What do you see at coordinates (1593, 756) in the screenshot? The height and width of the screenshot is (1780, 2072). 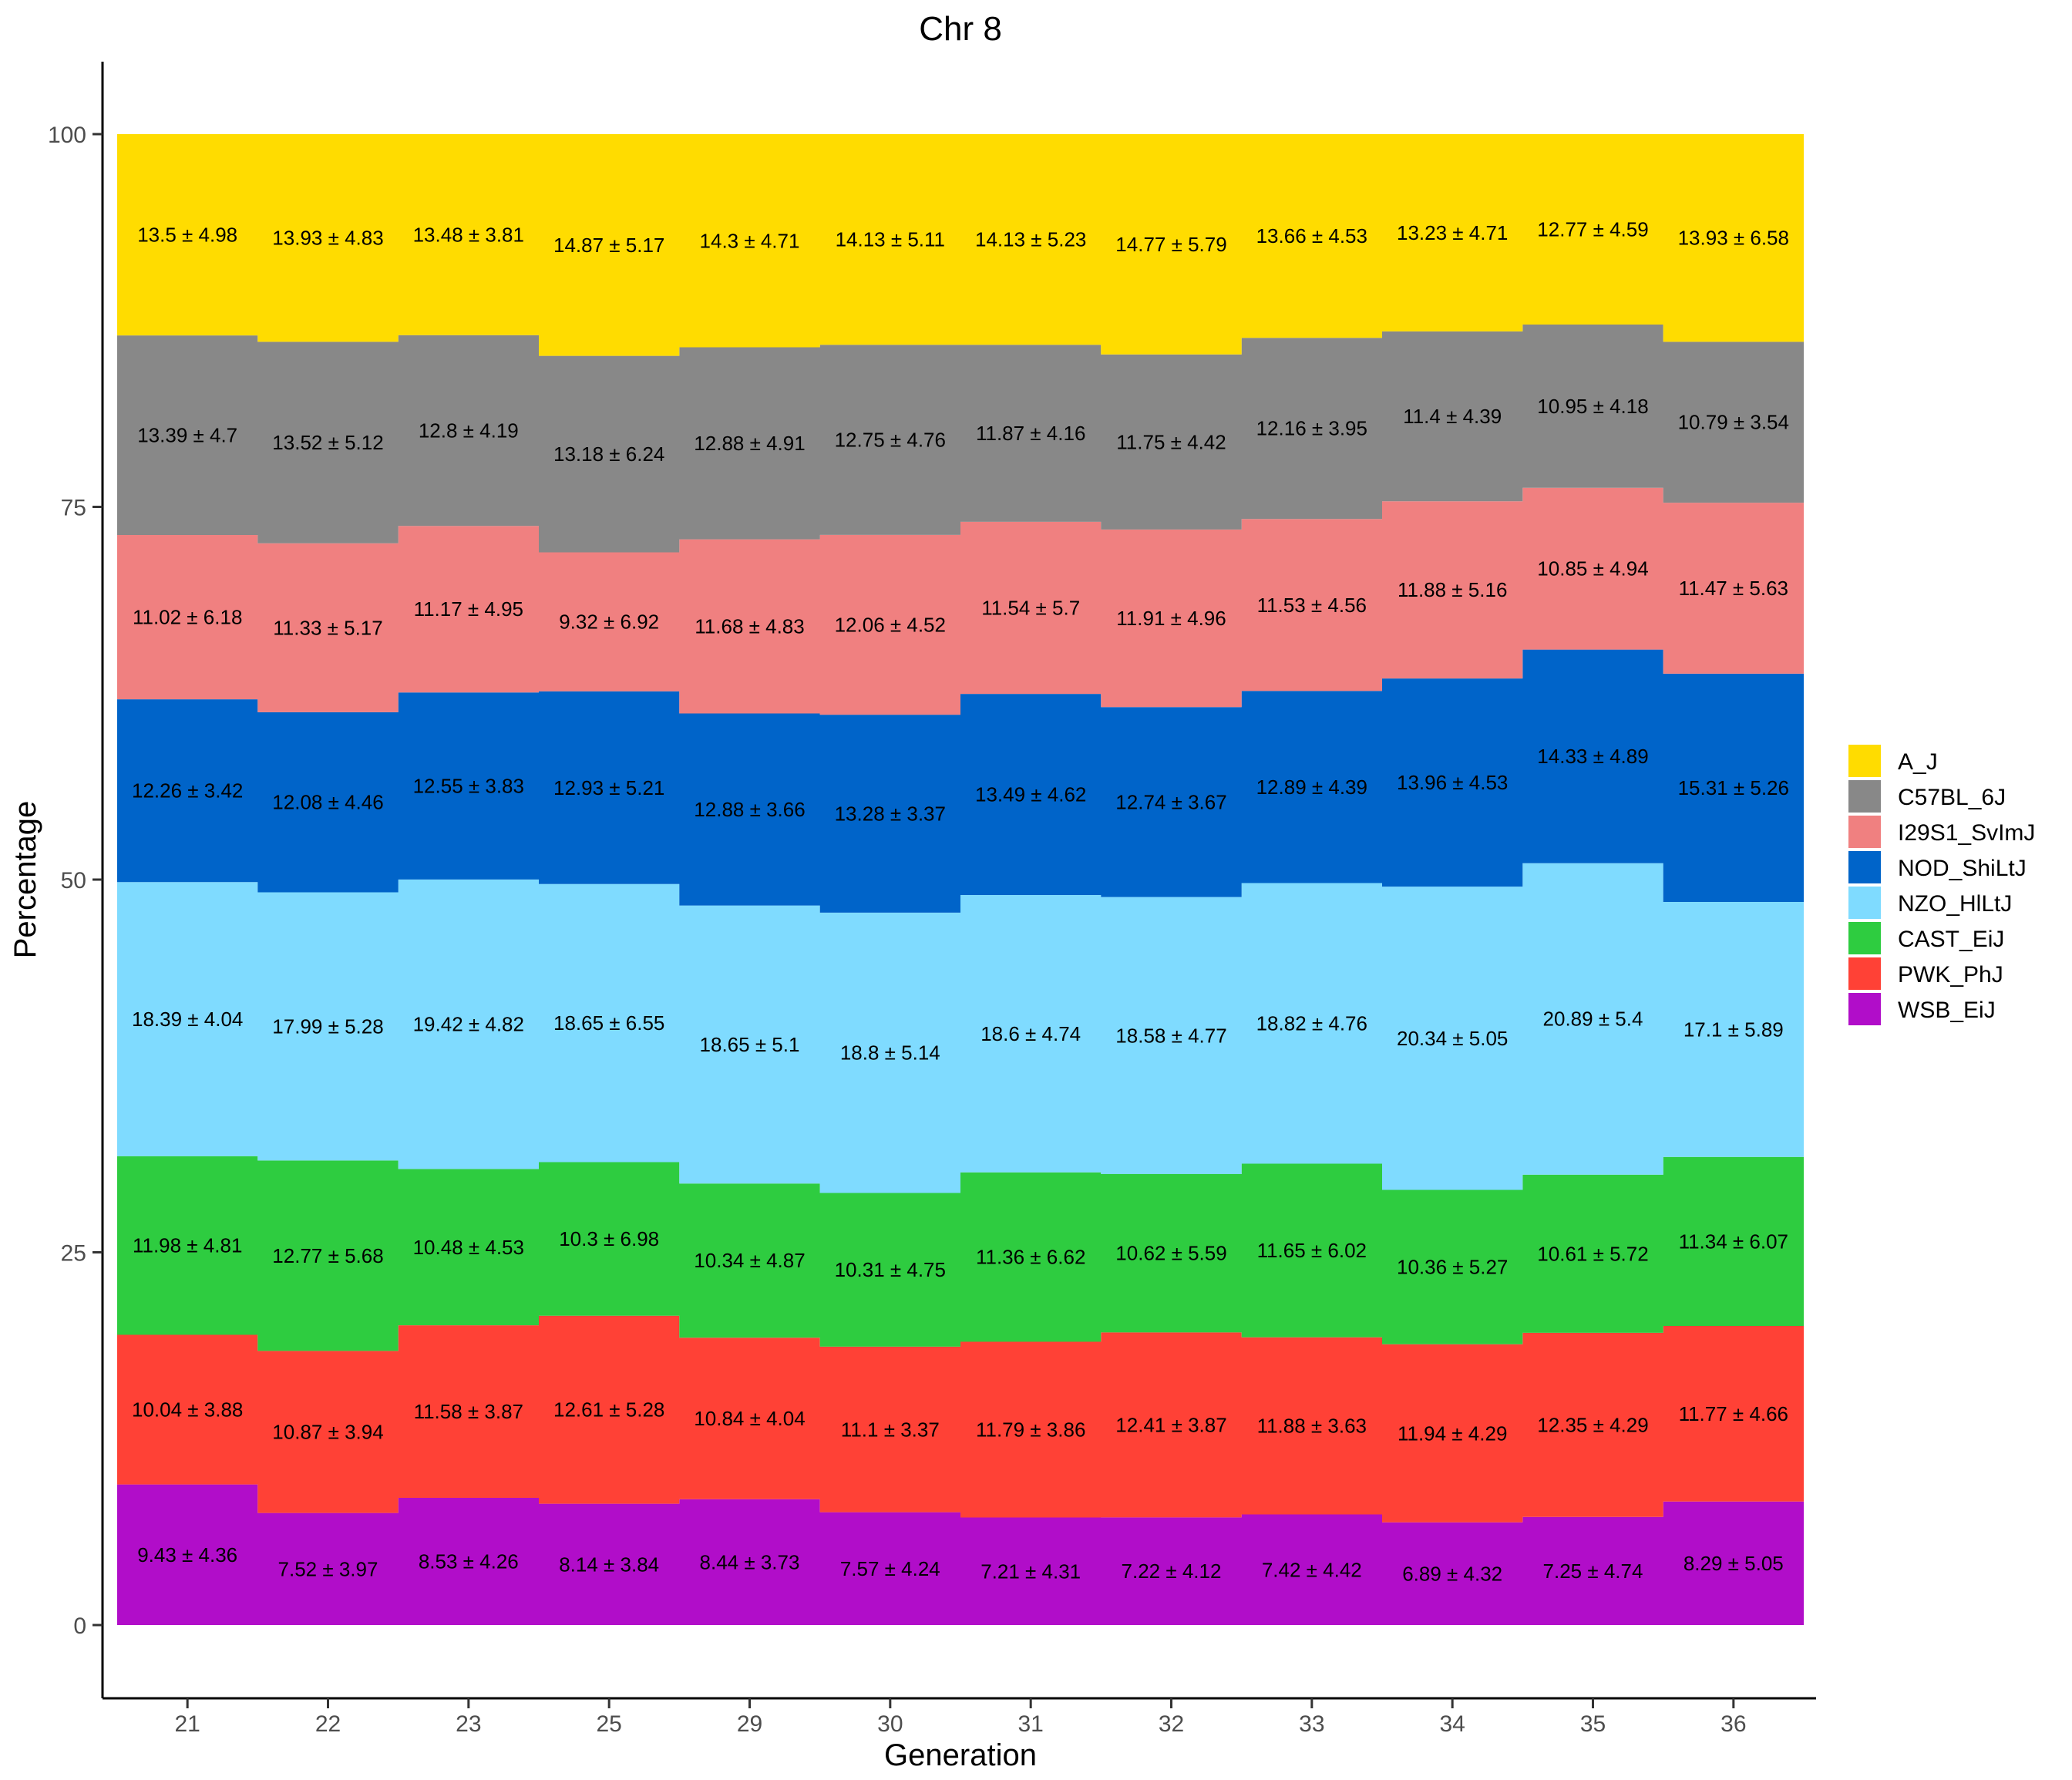 I see `value-label: 14.33 ± 4.89` at bounding box center [1593, 756].